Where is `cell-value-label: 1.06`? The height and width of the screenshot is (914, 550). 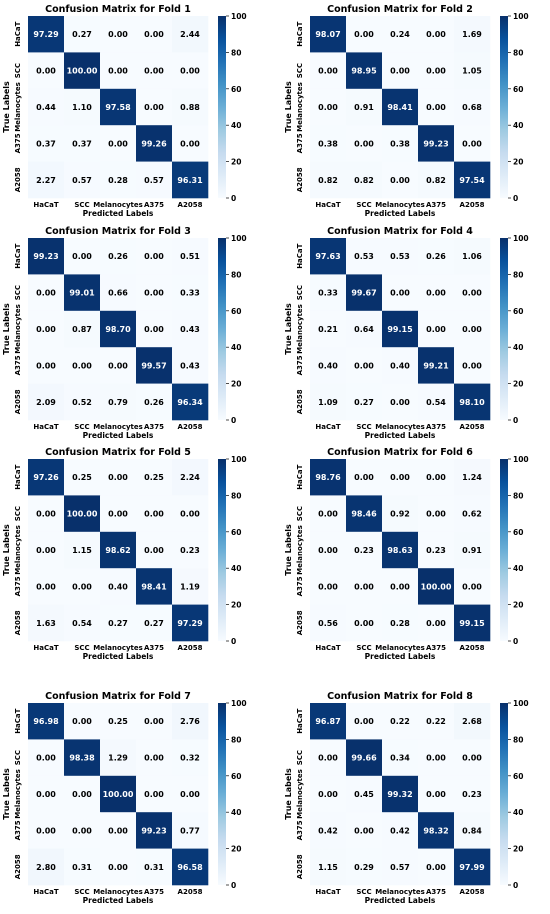
cell-value-label: 1.06 is located at coordinates (472, 256).